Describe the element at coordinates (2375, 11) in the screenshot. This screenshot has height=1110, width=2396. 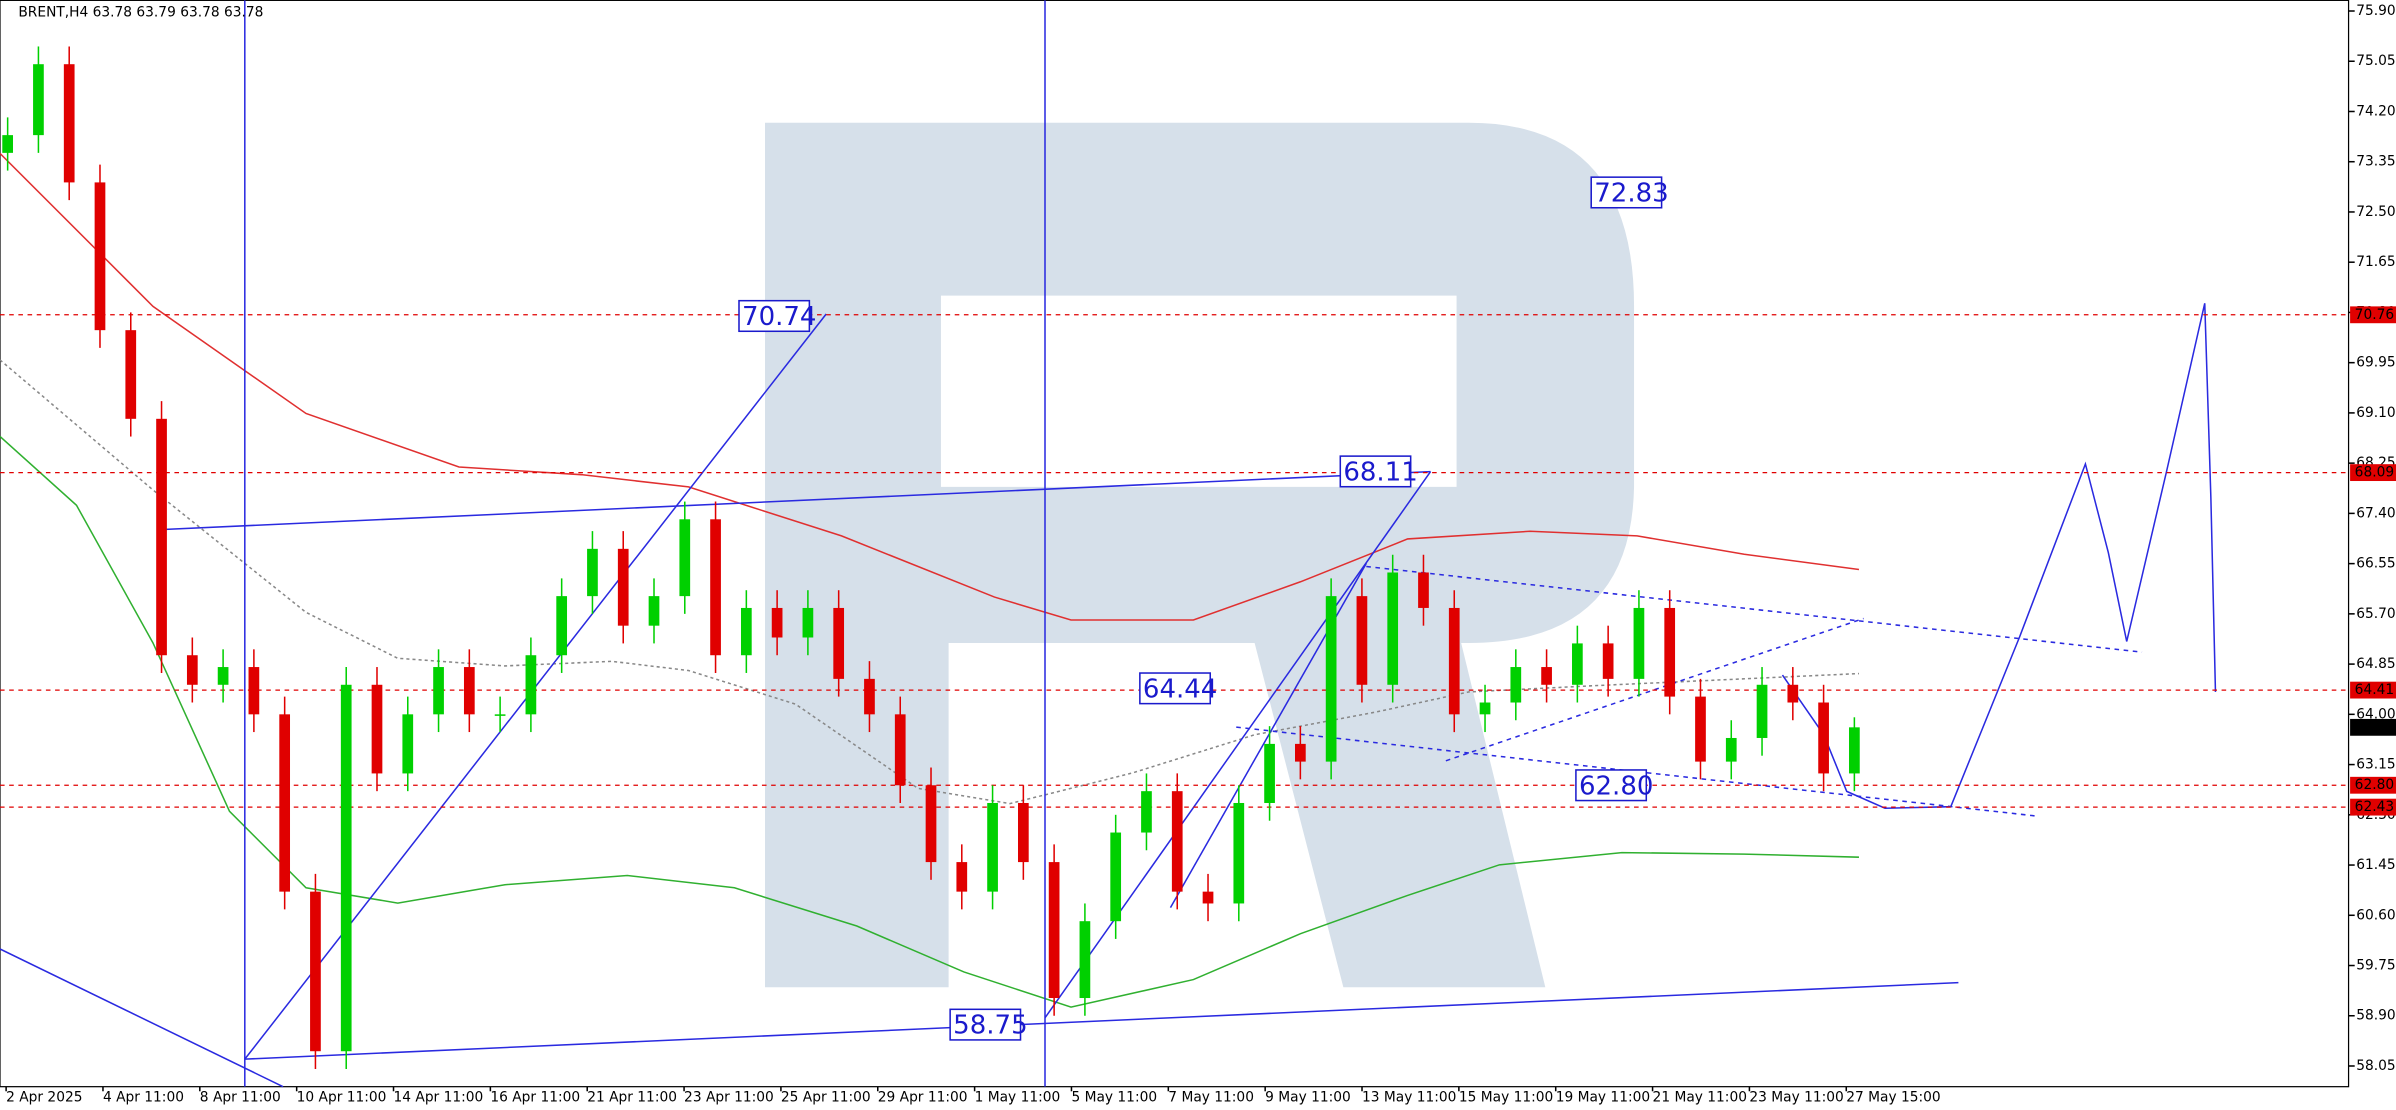
I see `y-tick-label: 75.90` at that location.